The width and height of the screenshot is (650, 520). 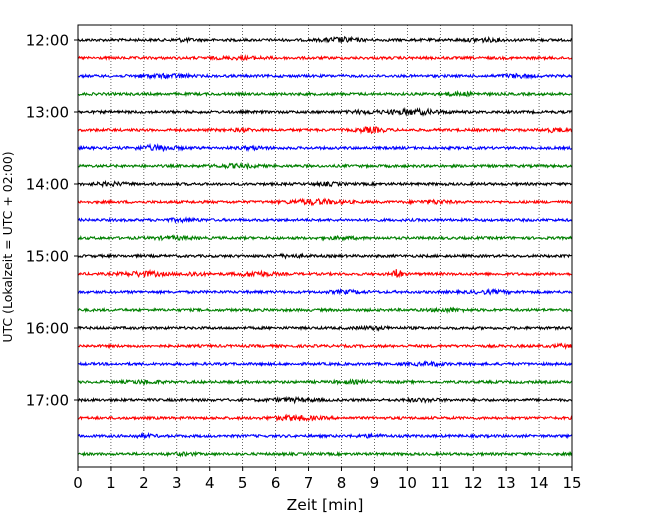 I want to click on y-axis-label: UTC (Lokalzeit = UTC + 02:00), so click(x=7, y=246).